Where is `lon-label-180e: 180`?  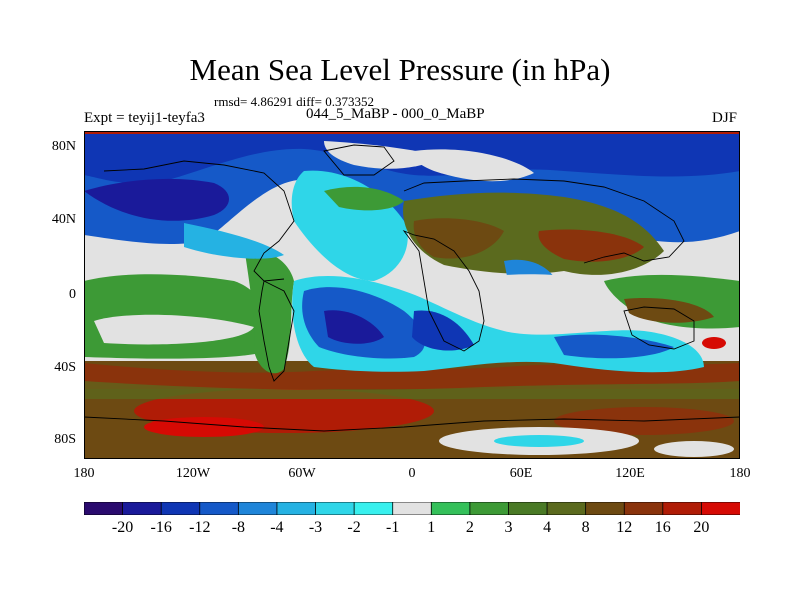
lon-label-180e: 180 is located at coordinates (740, 473).